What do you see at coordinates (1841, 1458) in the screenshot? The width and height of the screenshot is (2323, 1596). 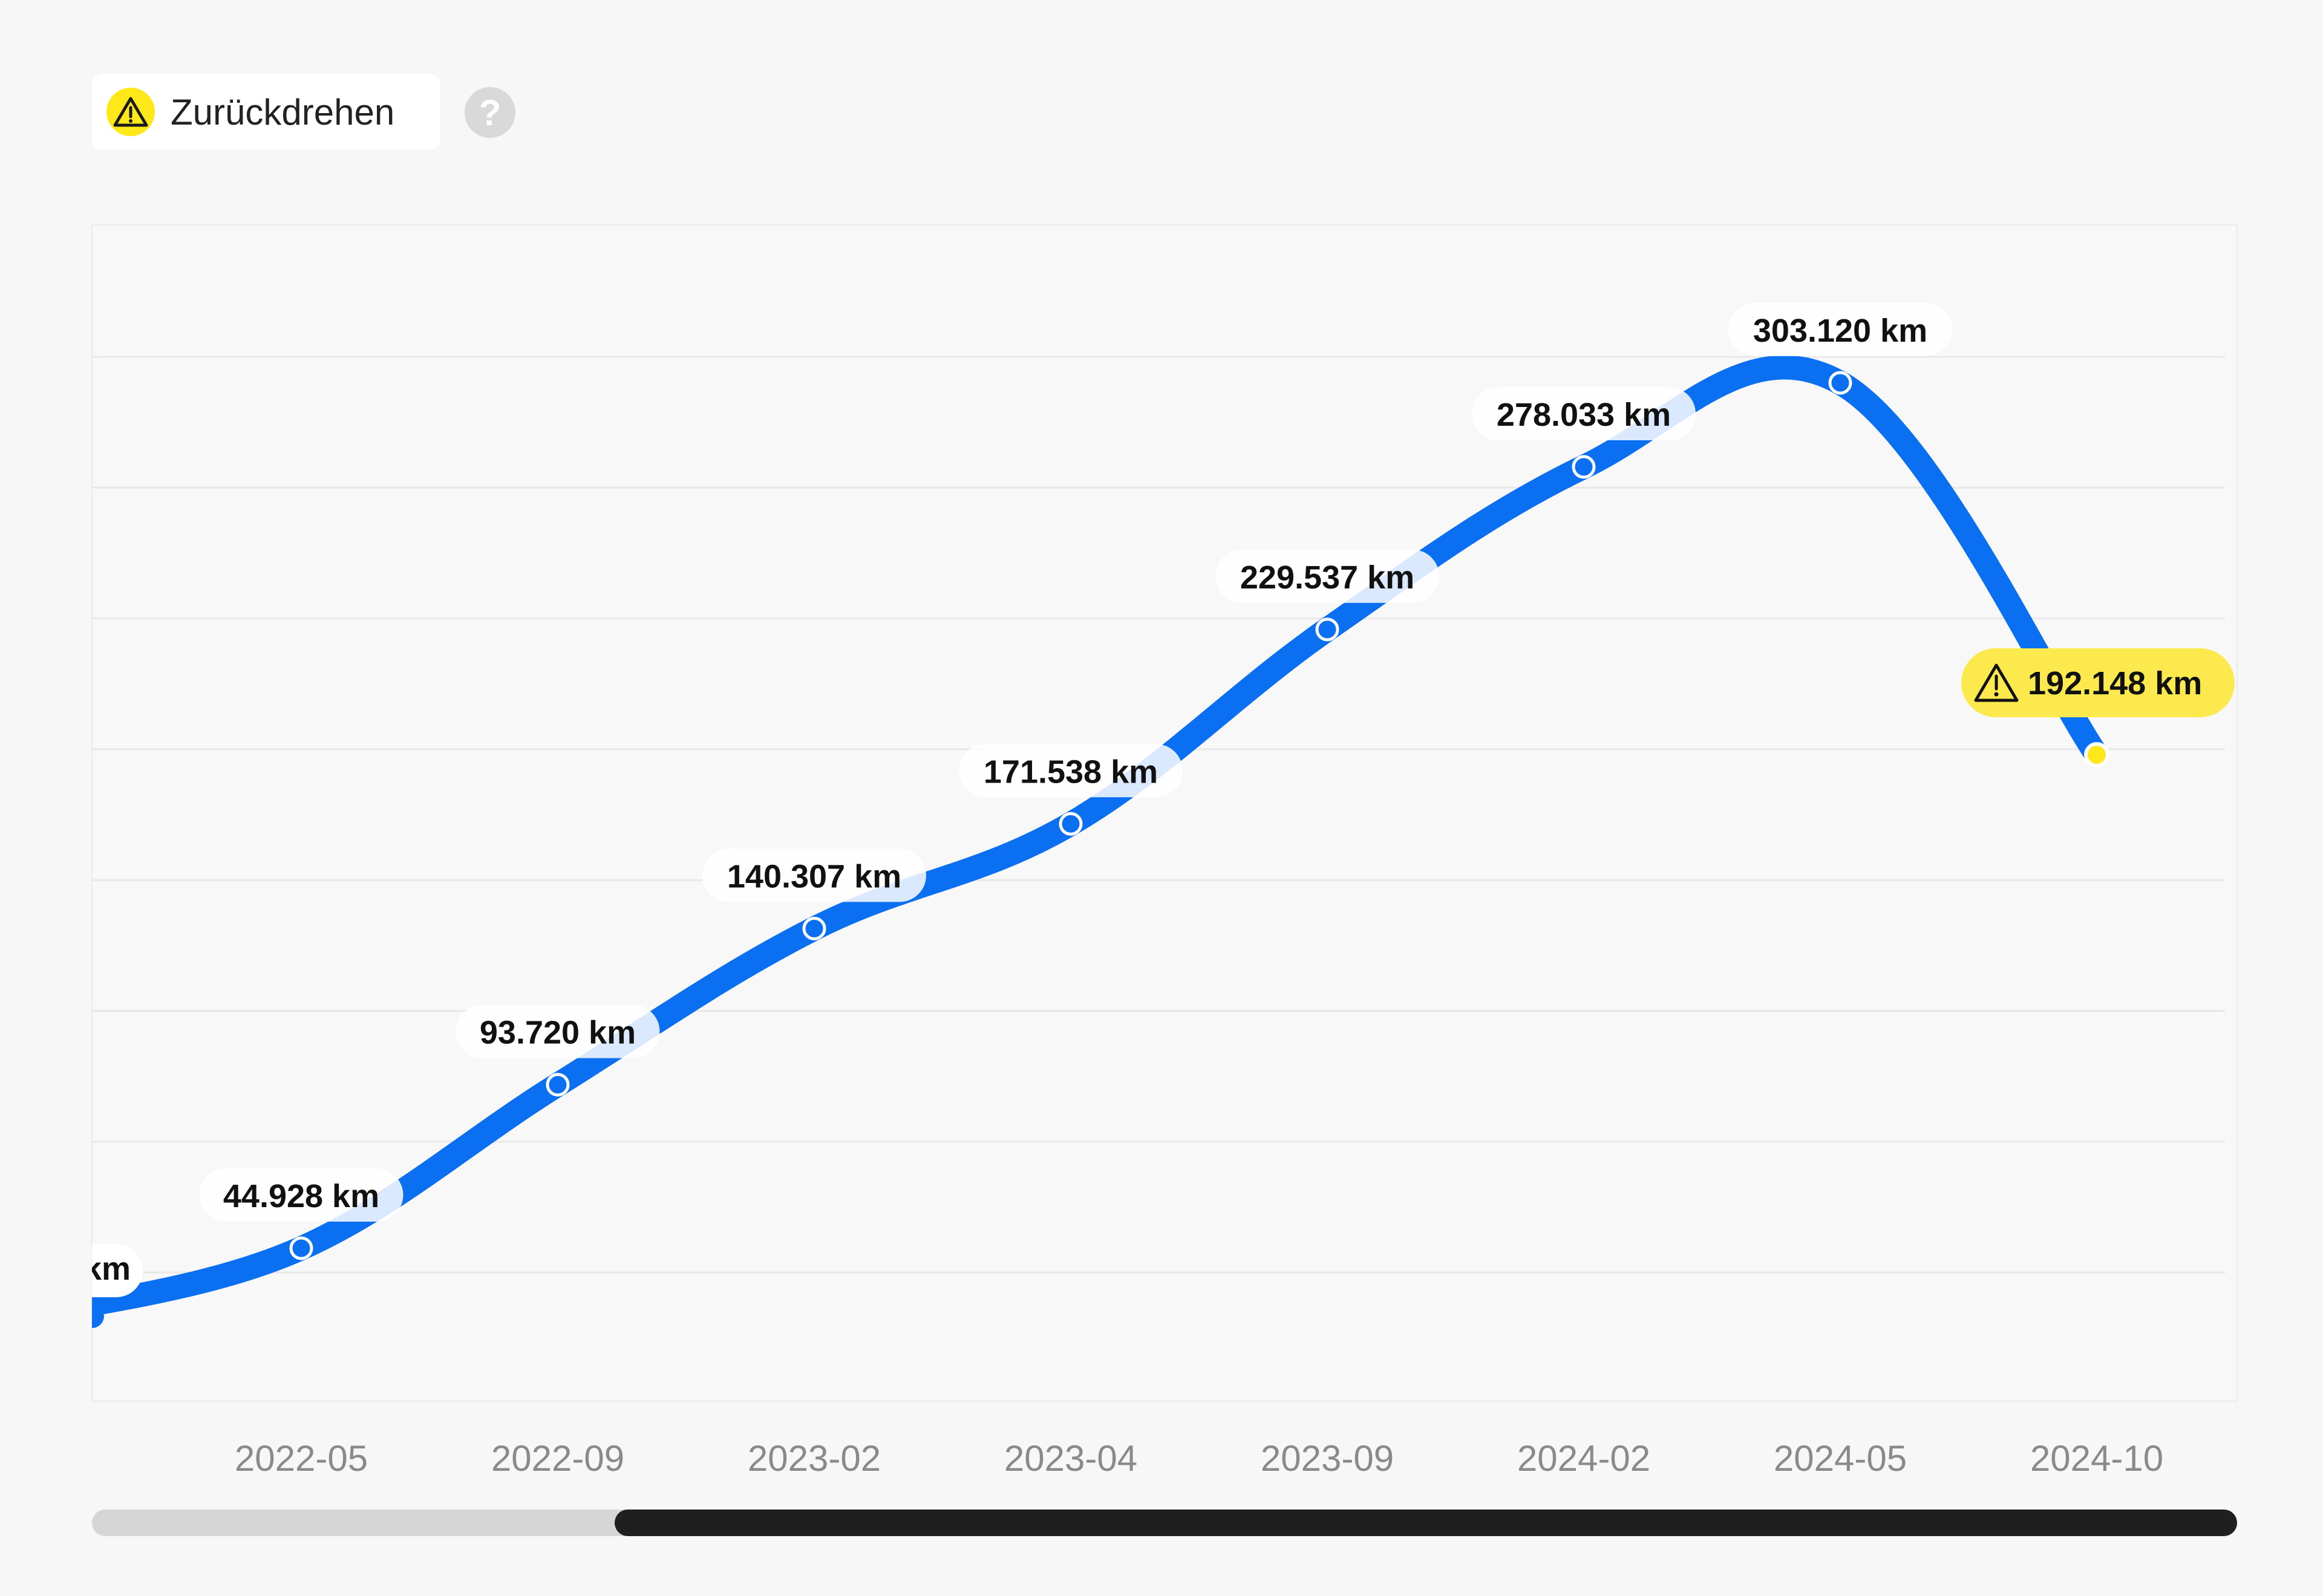 I see `x-tick-label: 2024-05` at bounding box center [1841, 1458].